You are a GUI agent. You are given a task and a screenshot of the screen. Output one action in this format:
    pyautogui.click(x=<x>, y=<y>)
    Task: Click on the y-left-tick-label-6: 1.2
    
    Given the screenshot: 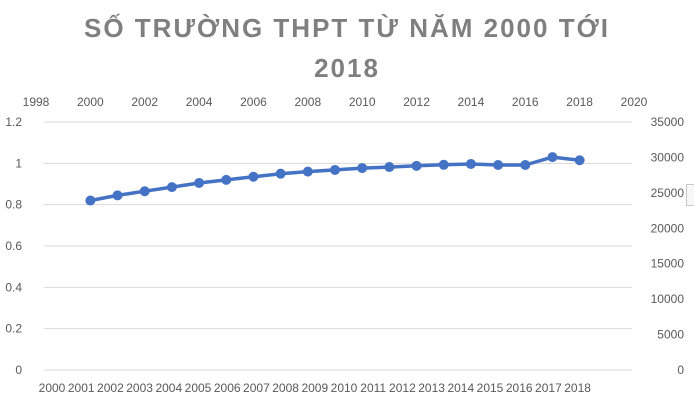 What is the action you would take?
    pyautogui.click(x=13, y=122)
    